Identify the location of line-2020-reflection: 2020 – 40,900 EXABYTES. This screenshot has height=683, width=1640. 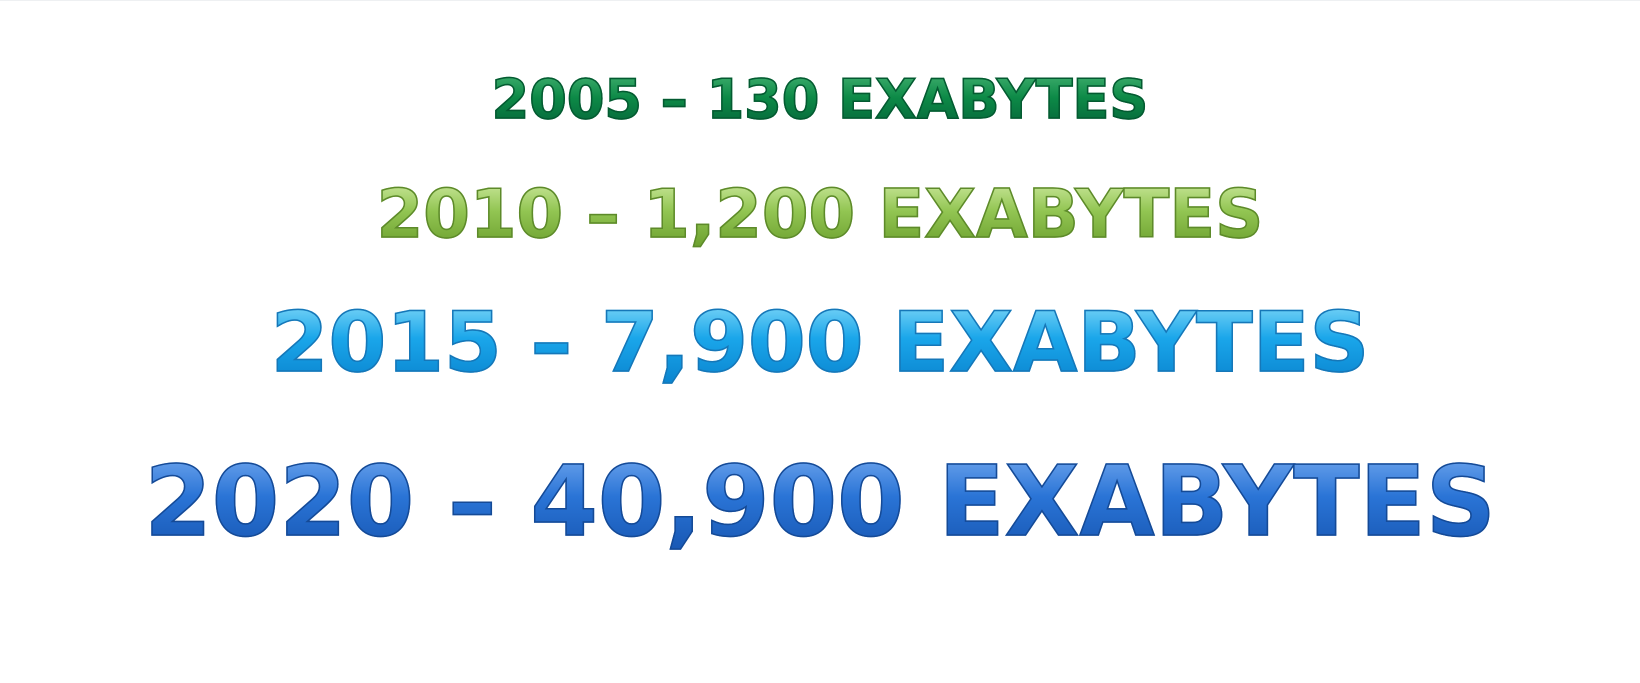
(820, 570).